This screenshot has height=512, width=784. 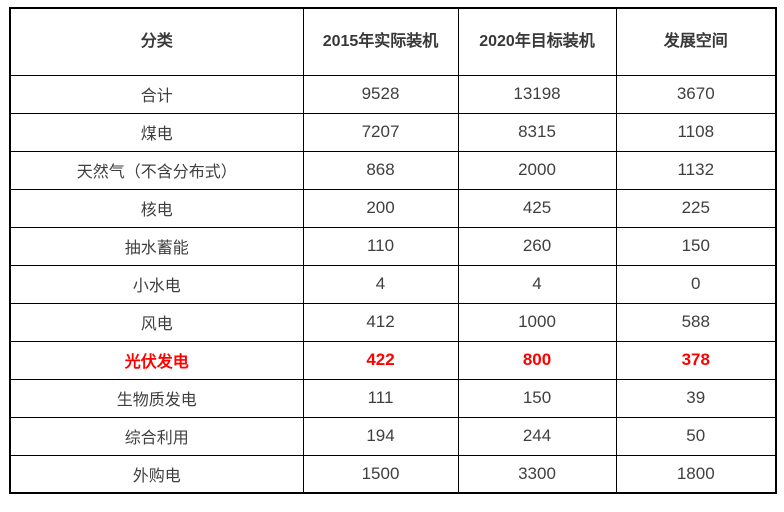 I want to click on header-label: 分类, so click(x=156, y=42).